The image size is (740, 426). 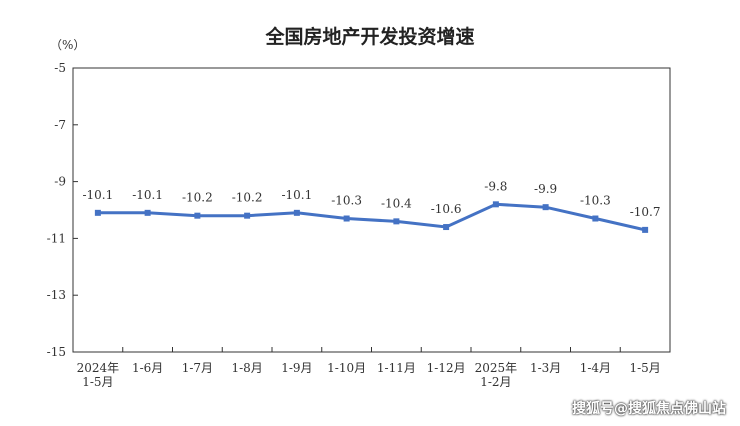 I want to click on series-line, so click(x=371, y=217).